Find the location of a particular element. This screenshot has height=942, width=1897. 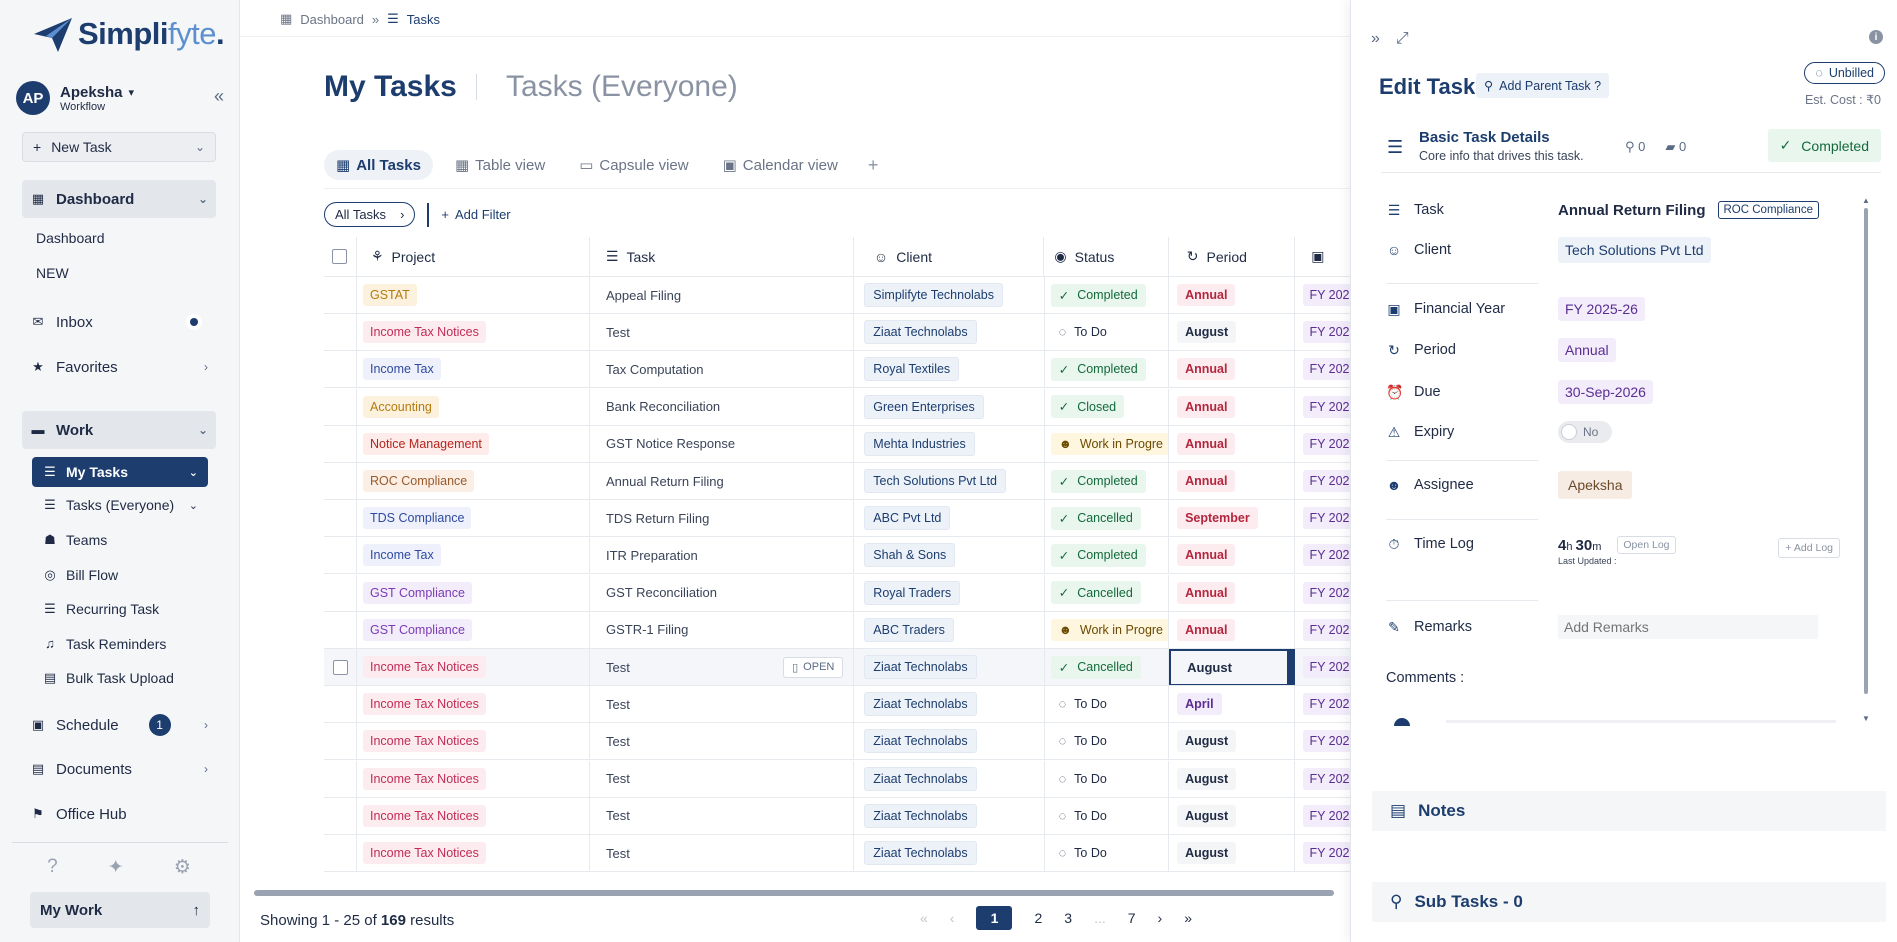

task-cell: GST Reconciliation is located at coordinates (722, 592).